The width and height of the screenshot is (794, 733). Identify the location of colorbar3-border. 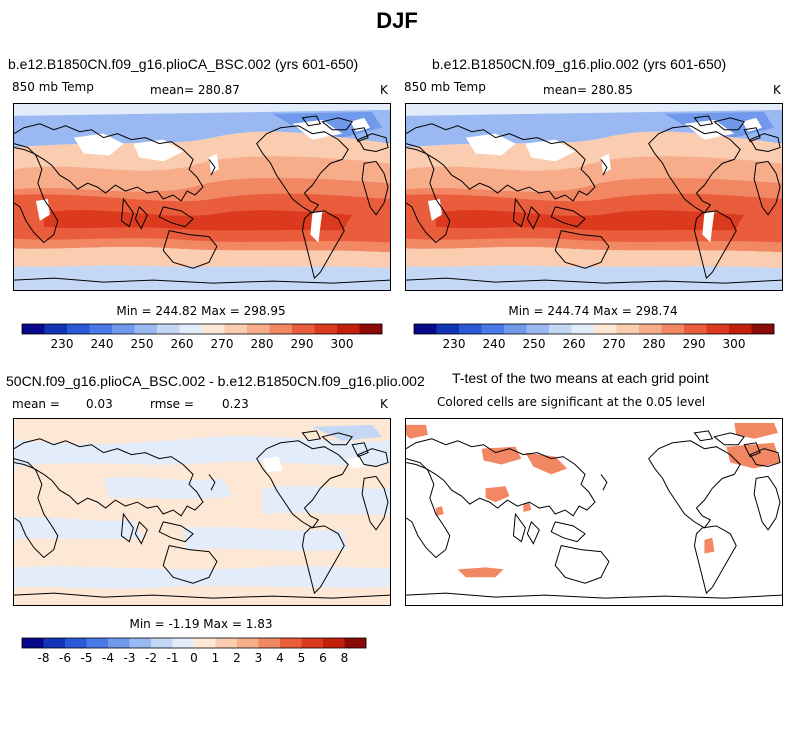
(194, 643).